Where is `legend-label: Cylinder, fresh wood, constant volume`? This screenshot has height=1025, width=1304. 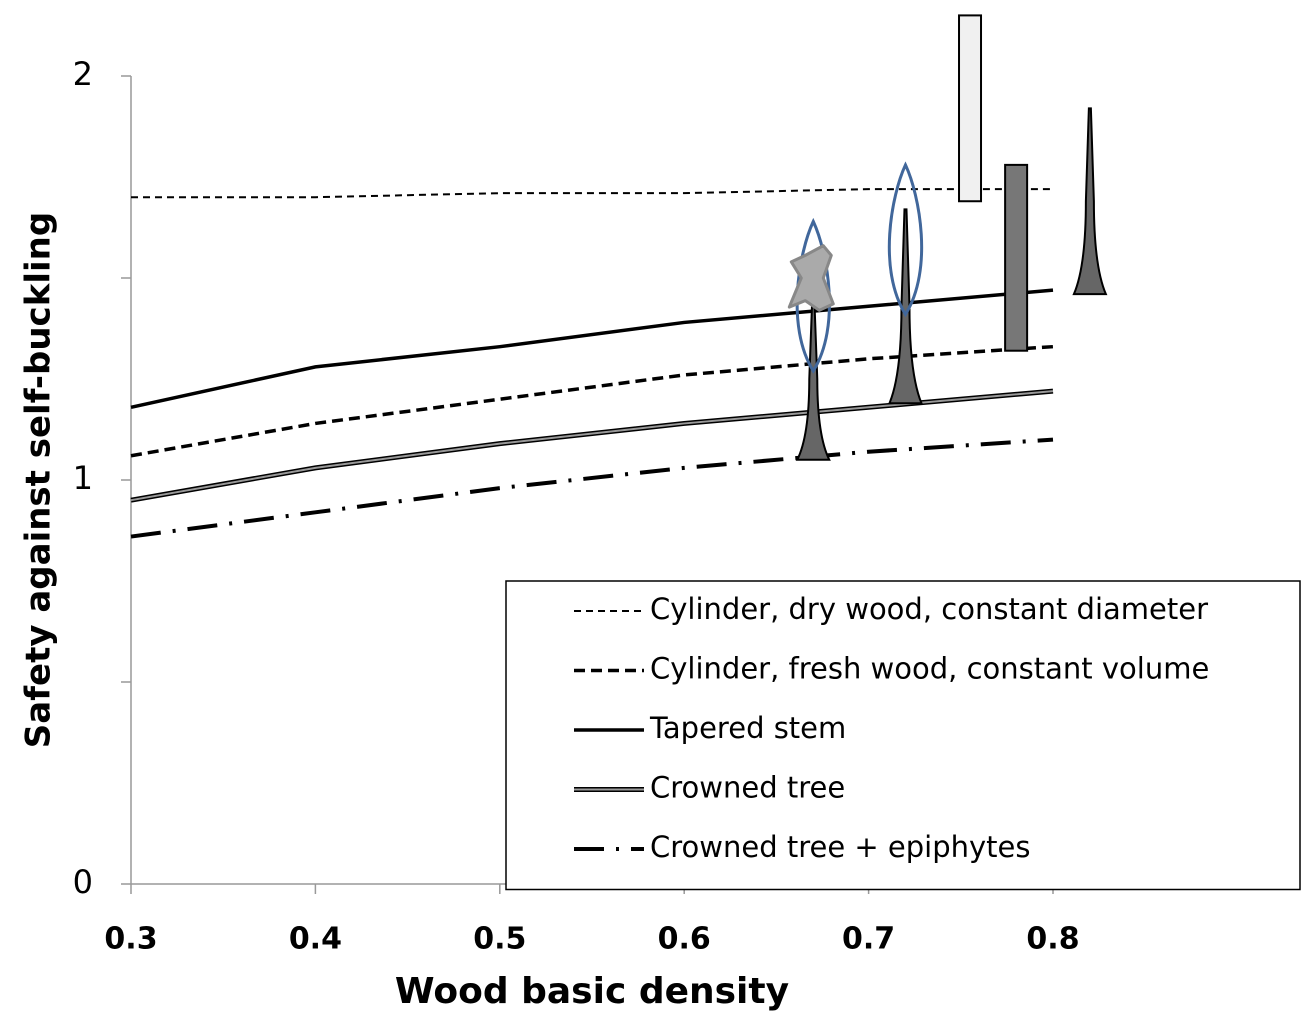 legend-label: Cylinder, fresh wood, constant volume is located at coordinates (929, 669).